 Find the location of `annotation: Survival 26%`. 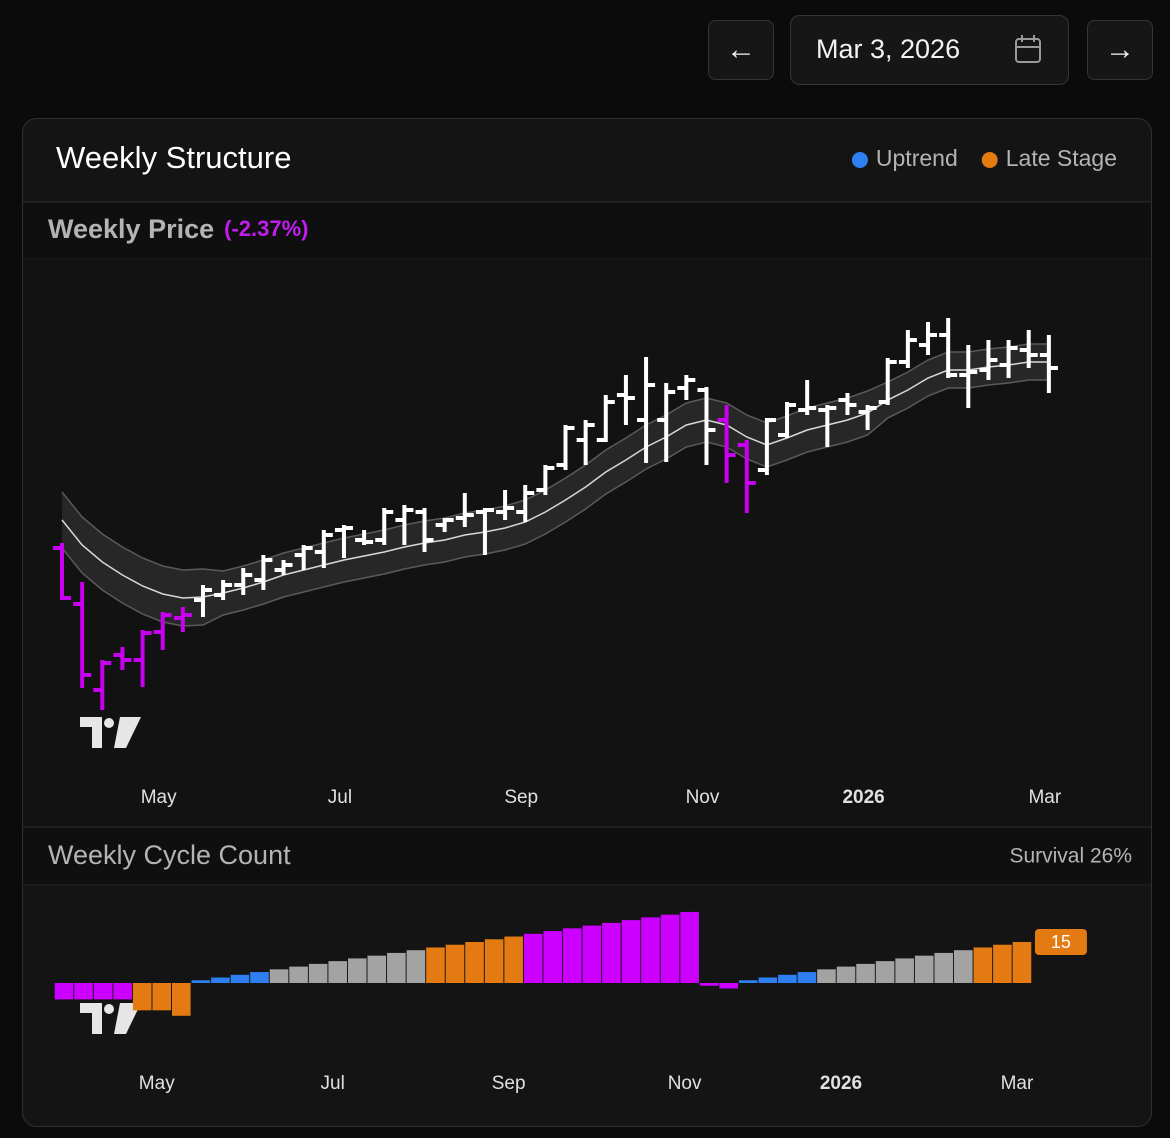

annotation: Survival 26% is located at coordinates (1070, 856).